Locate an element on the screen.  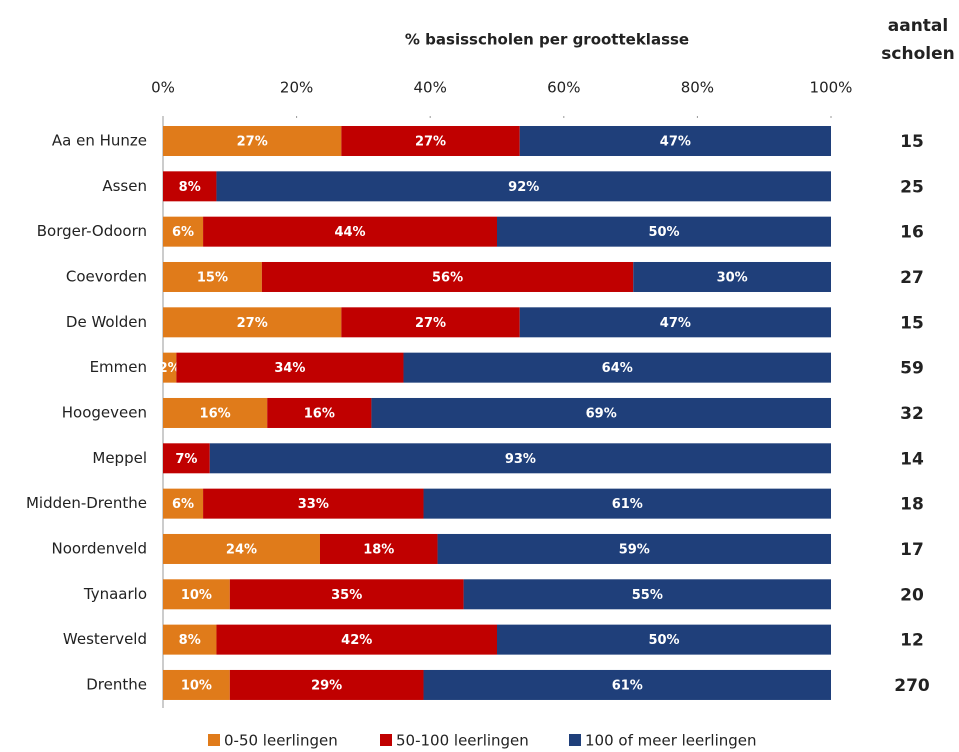
value-label: 55% is located at coordinates (647, 595).